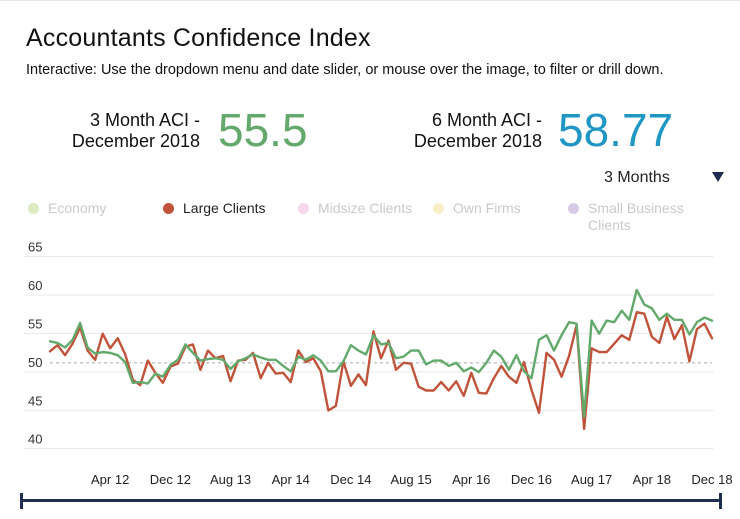 This screenshot has width=740, height=519. I want to click on chevron-down-icon, so click(718, 177).